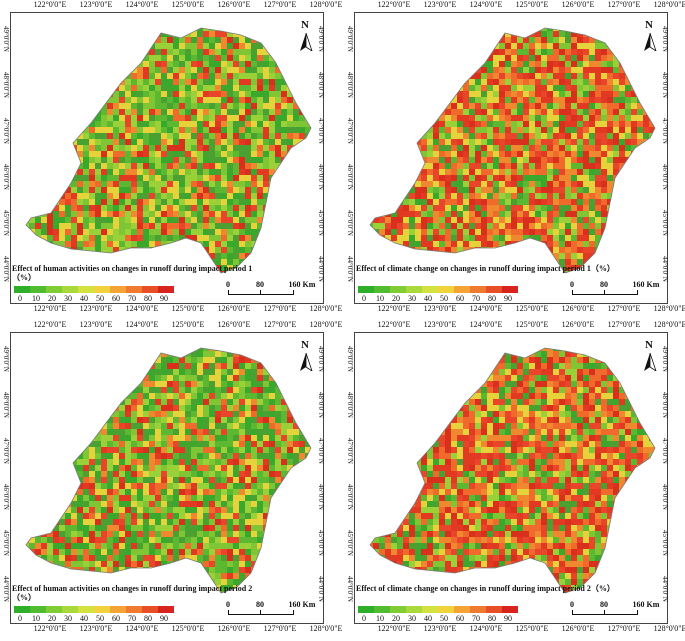  What do you see at coordinates (6, 223) in the screenshot?
I see `latitude-label: 45°0'0"N` at bounding box center [6, 223].